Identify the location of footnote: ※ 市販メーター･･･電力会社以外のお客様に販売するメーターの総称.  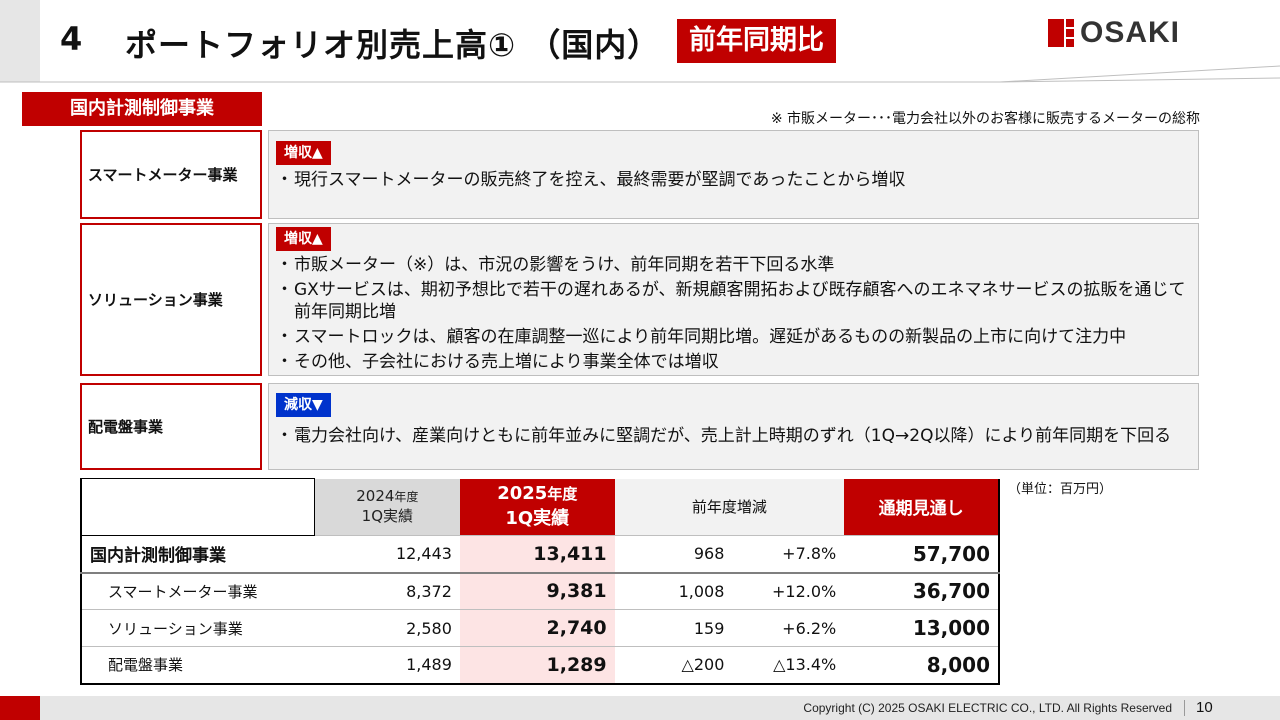
(985, 119).